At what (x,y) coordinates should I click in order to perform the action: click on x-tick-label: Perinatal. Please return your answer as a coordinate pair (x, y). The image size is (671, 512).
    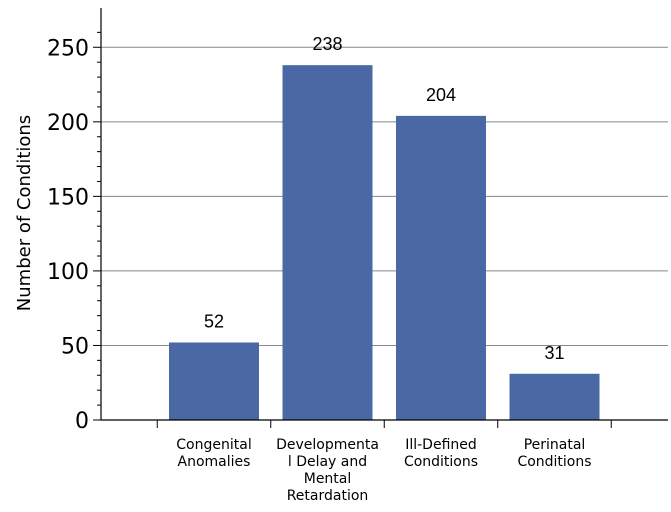
    Looking at the image, I should click on (555, 445).